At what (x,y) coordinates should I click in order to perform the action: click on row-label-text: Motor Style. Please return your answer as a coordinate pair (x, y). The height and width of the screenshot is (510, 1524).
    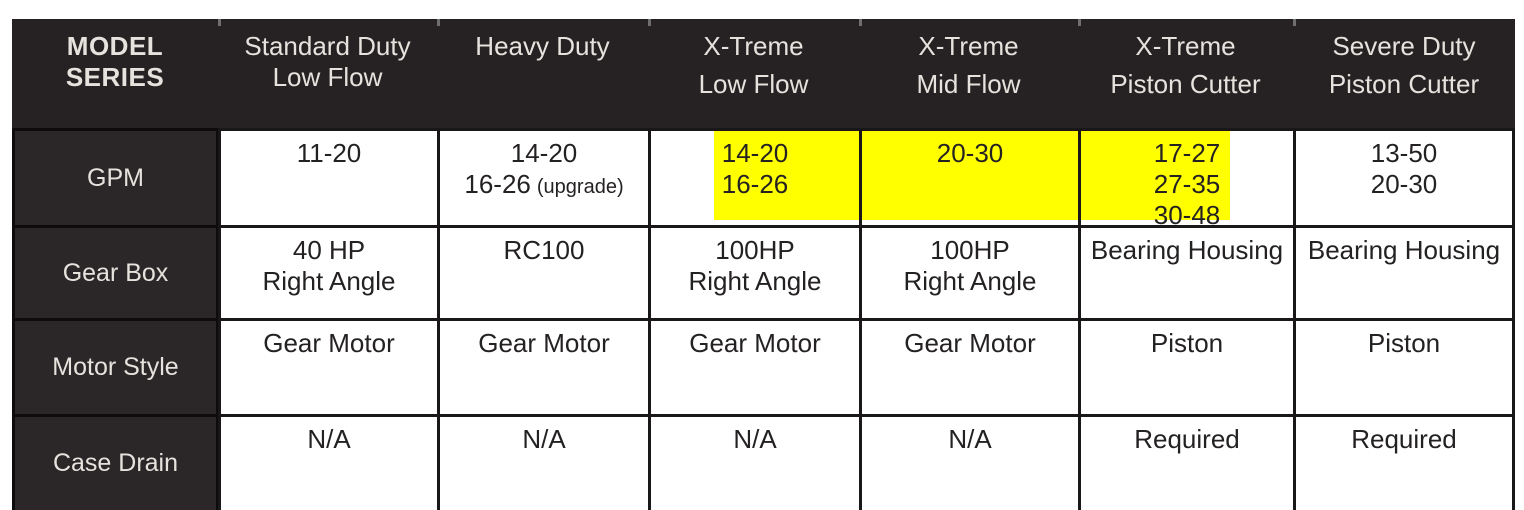
    Looking at the image, I should click on (115, 367).